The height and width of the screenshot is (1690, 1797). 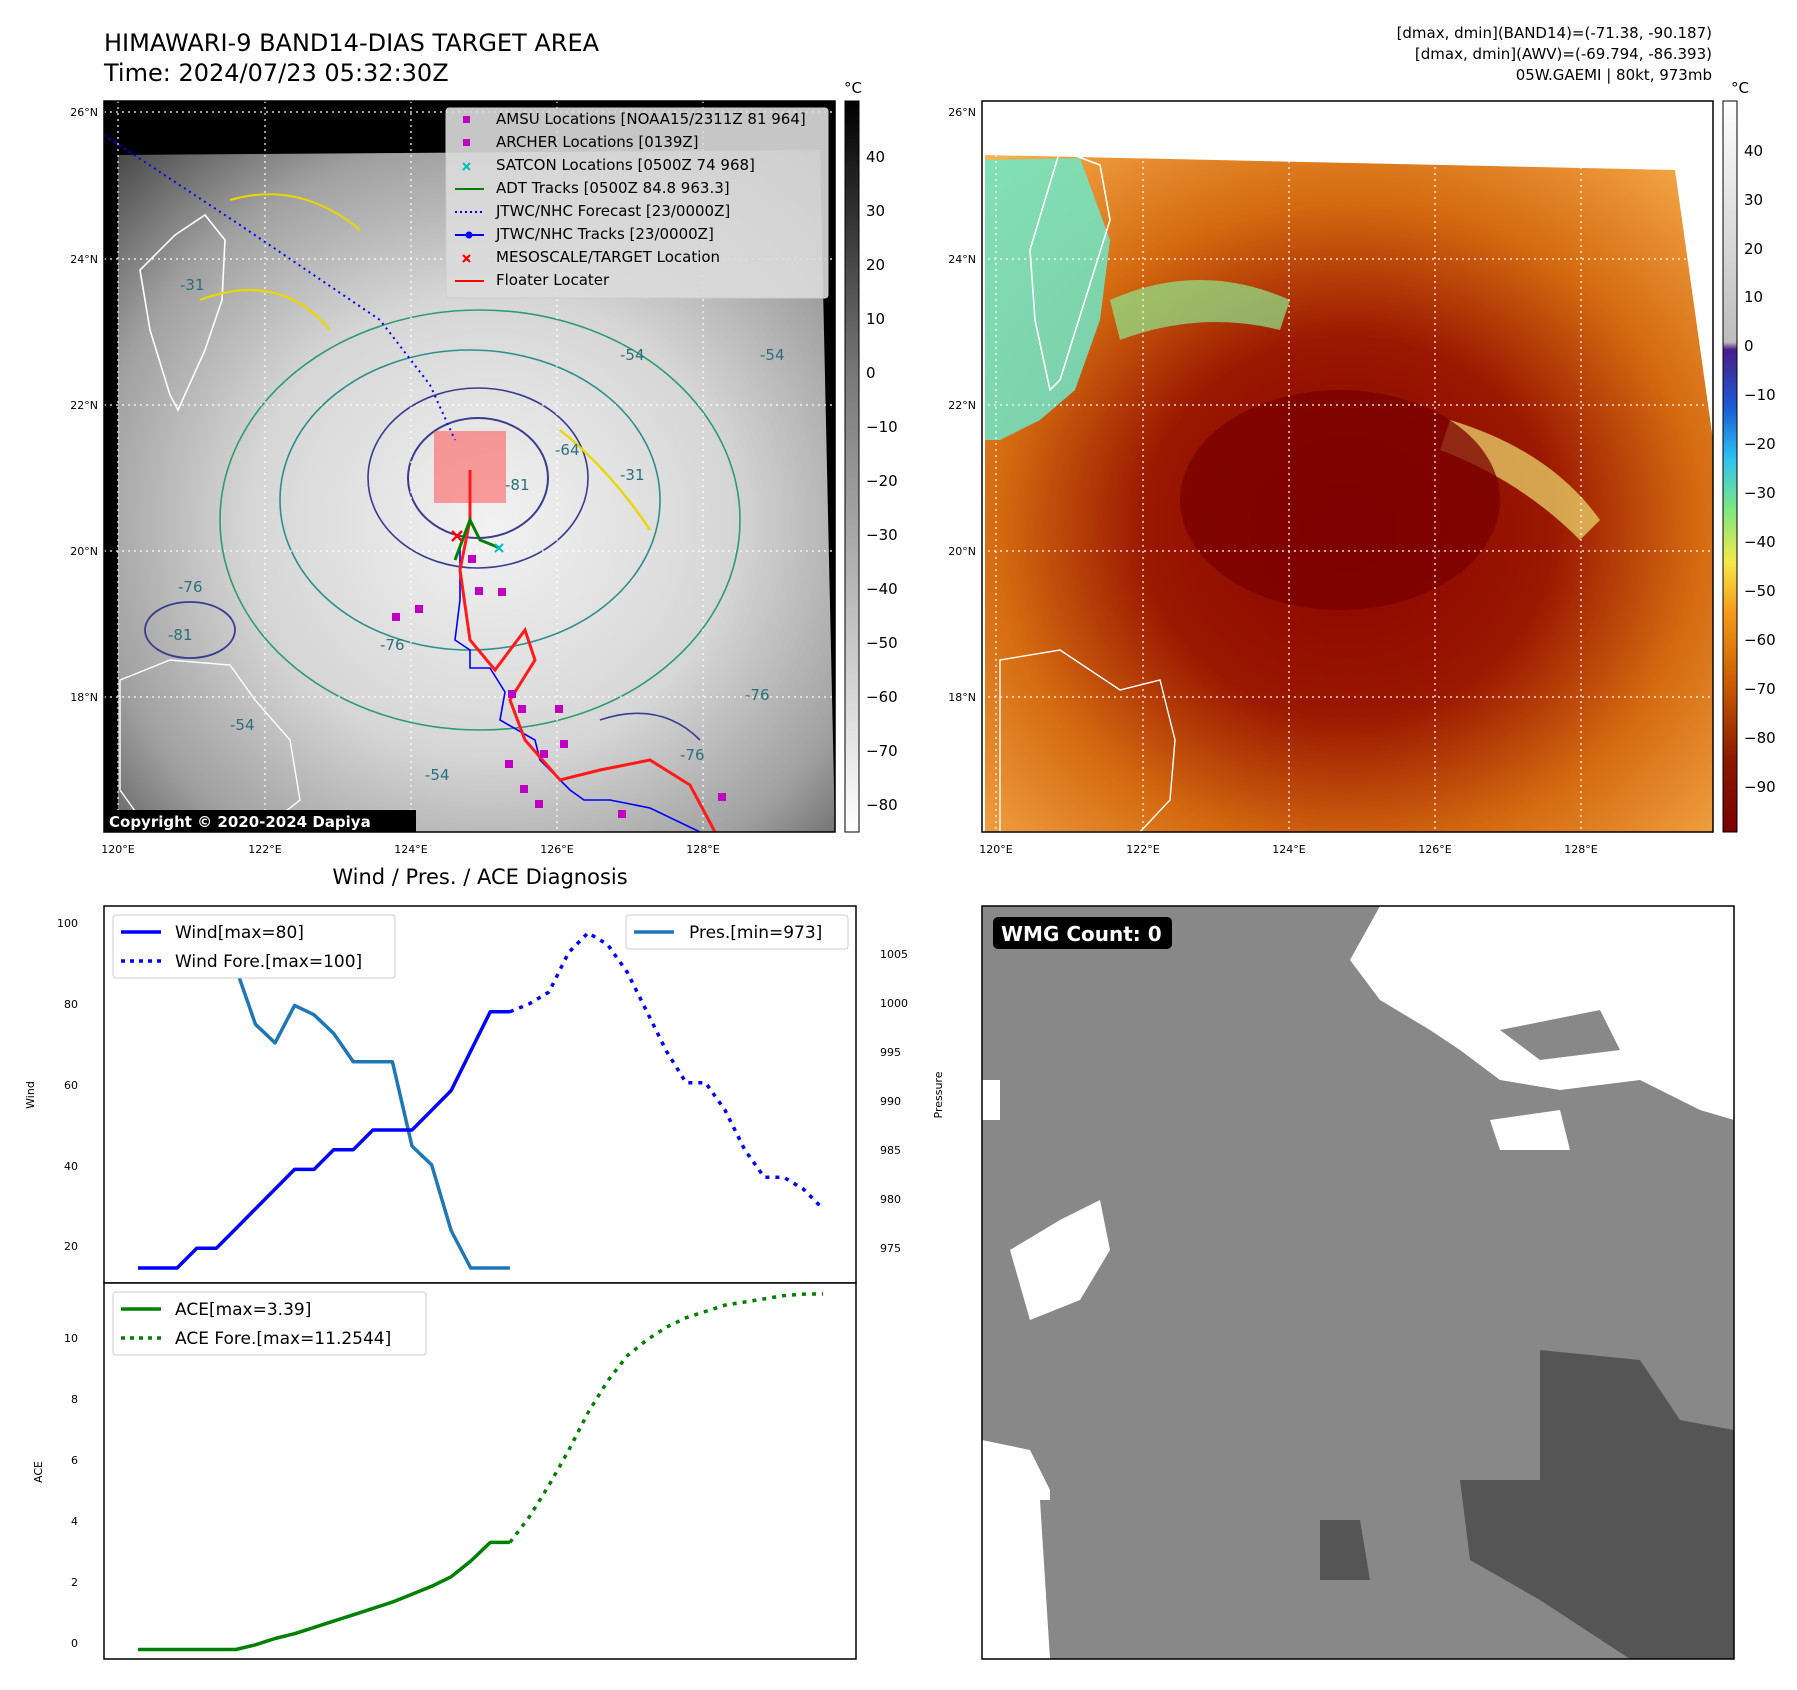 What do you see at coordinates (894, 954) in the screenshot?
I see `pres-tick: 1005` at bounding box center [894, 954].